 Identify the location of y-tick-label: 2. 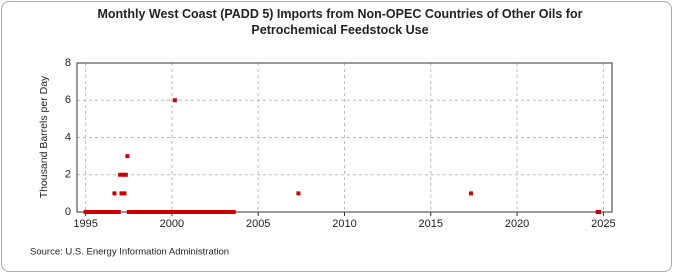
(68, 175).